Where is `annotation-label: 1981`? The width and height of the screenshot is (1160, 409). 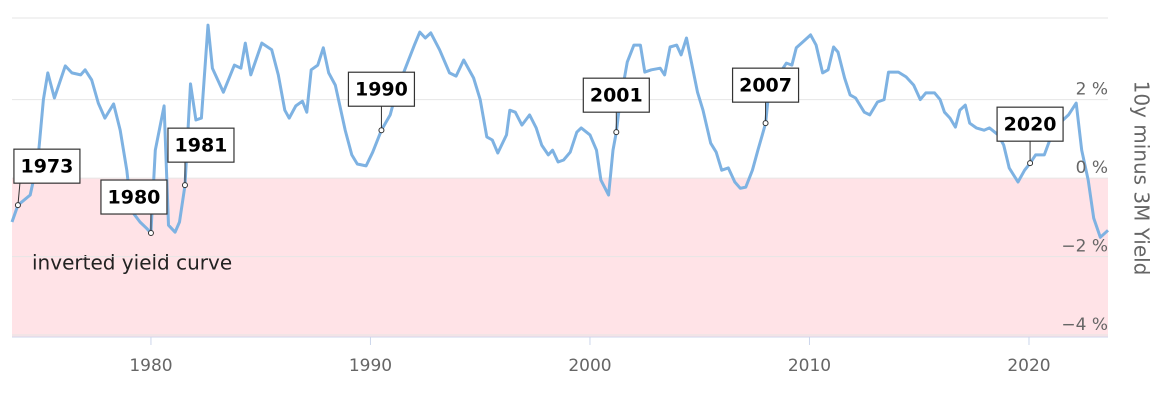
annotation-label: 1981 is located at coordinates (201, 146).